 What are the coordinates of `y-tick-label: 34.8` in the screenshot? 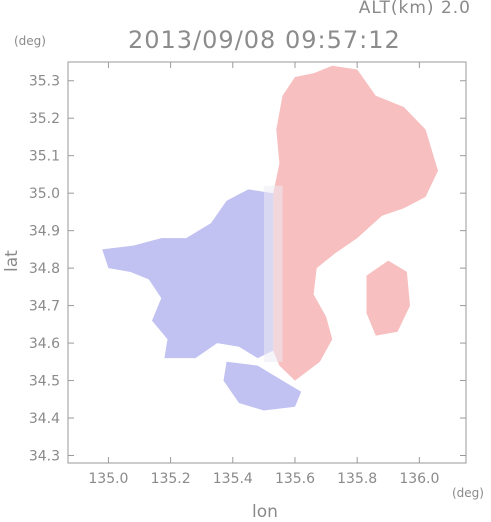 It's located at (44, 269).